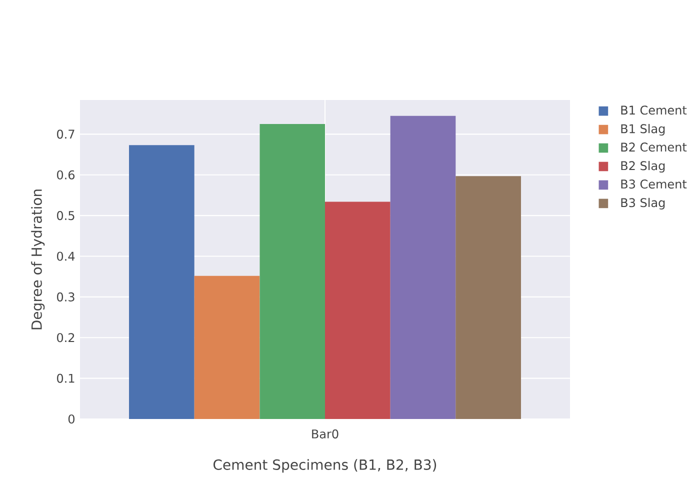 This screenshot has width=700, height=500. I want to click on legend-label: B2 Cement, so click(654, 147).